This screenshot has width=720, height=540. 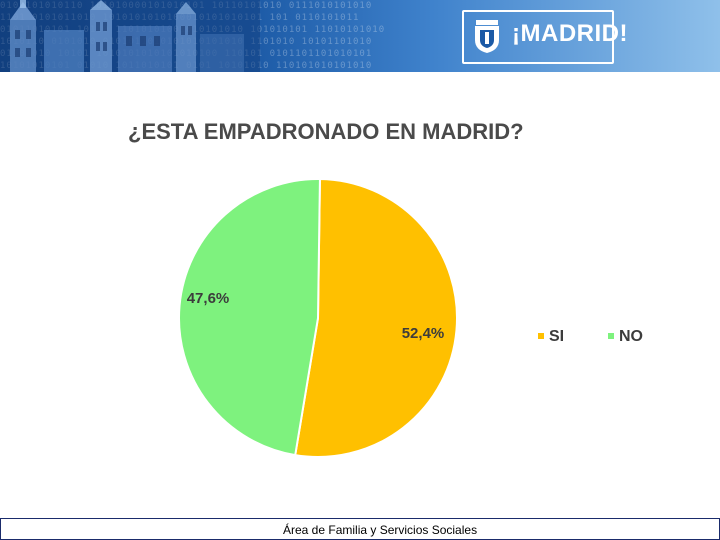 I want to click on footer-bar: Área de Familia y Servicios Sociales, so click(x=360, y=529).